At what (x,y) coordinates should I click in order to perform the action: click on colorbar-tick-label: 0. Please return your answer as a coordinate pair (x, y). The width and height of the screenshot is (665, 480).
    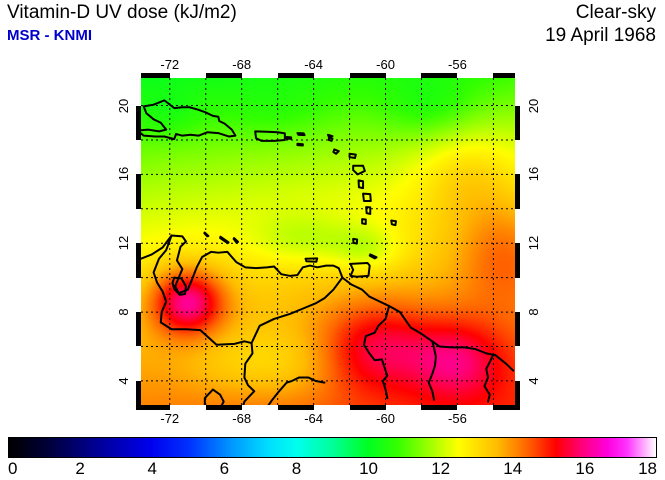
    Looking at the image, I should click on (13, 468).